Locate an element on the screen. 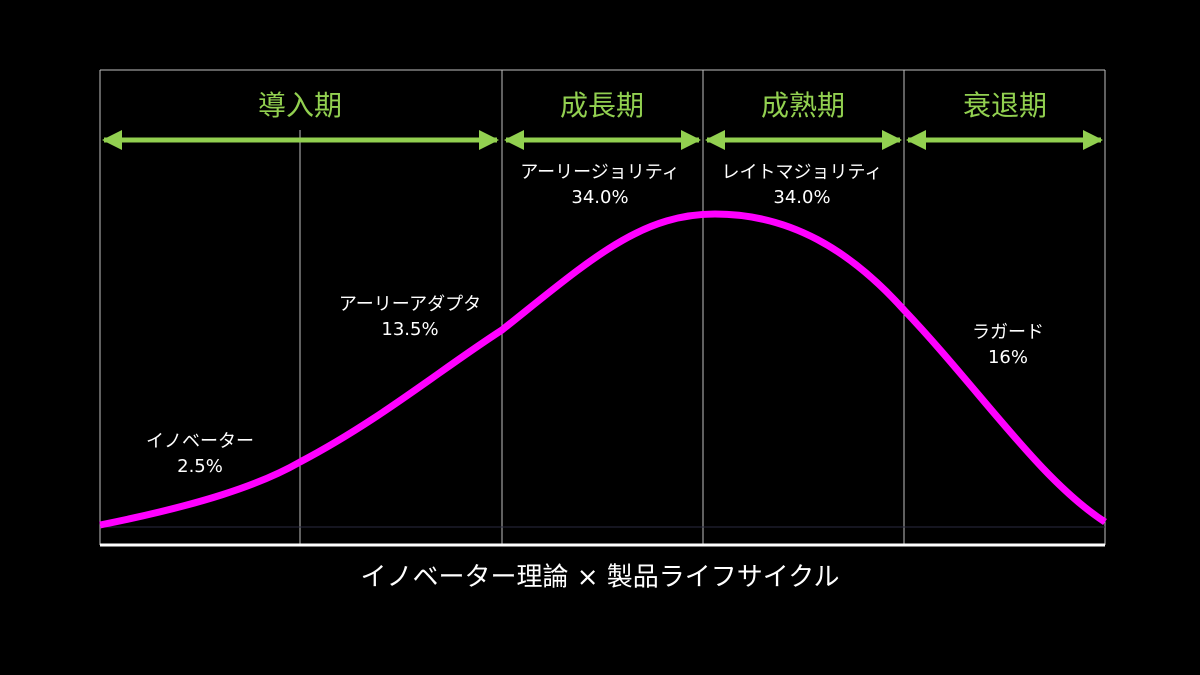 The image size is (1200, 675). segment-share: 2.5% is located at coordinates (200, 466).